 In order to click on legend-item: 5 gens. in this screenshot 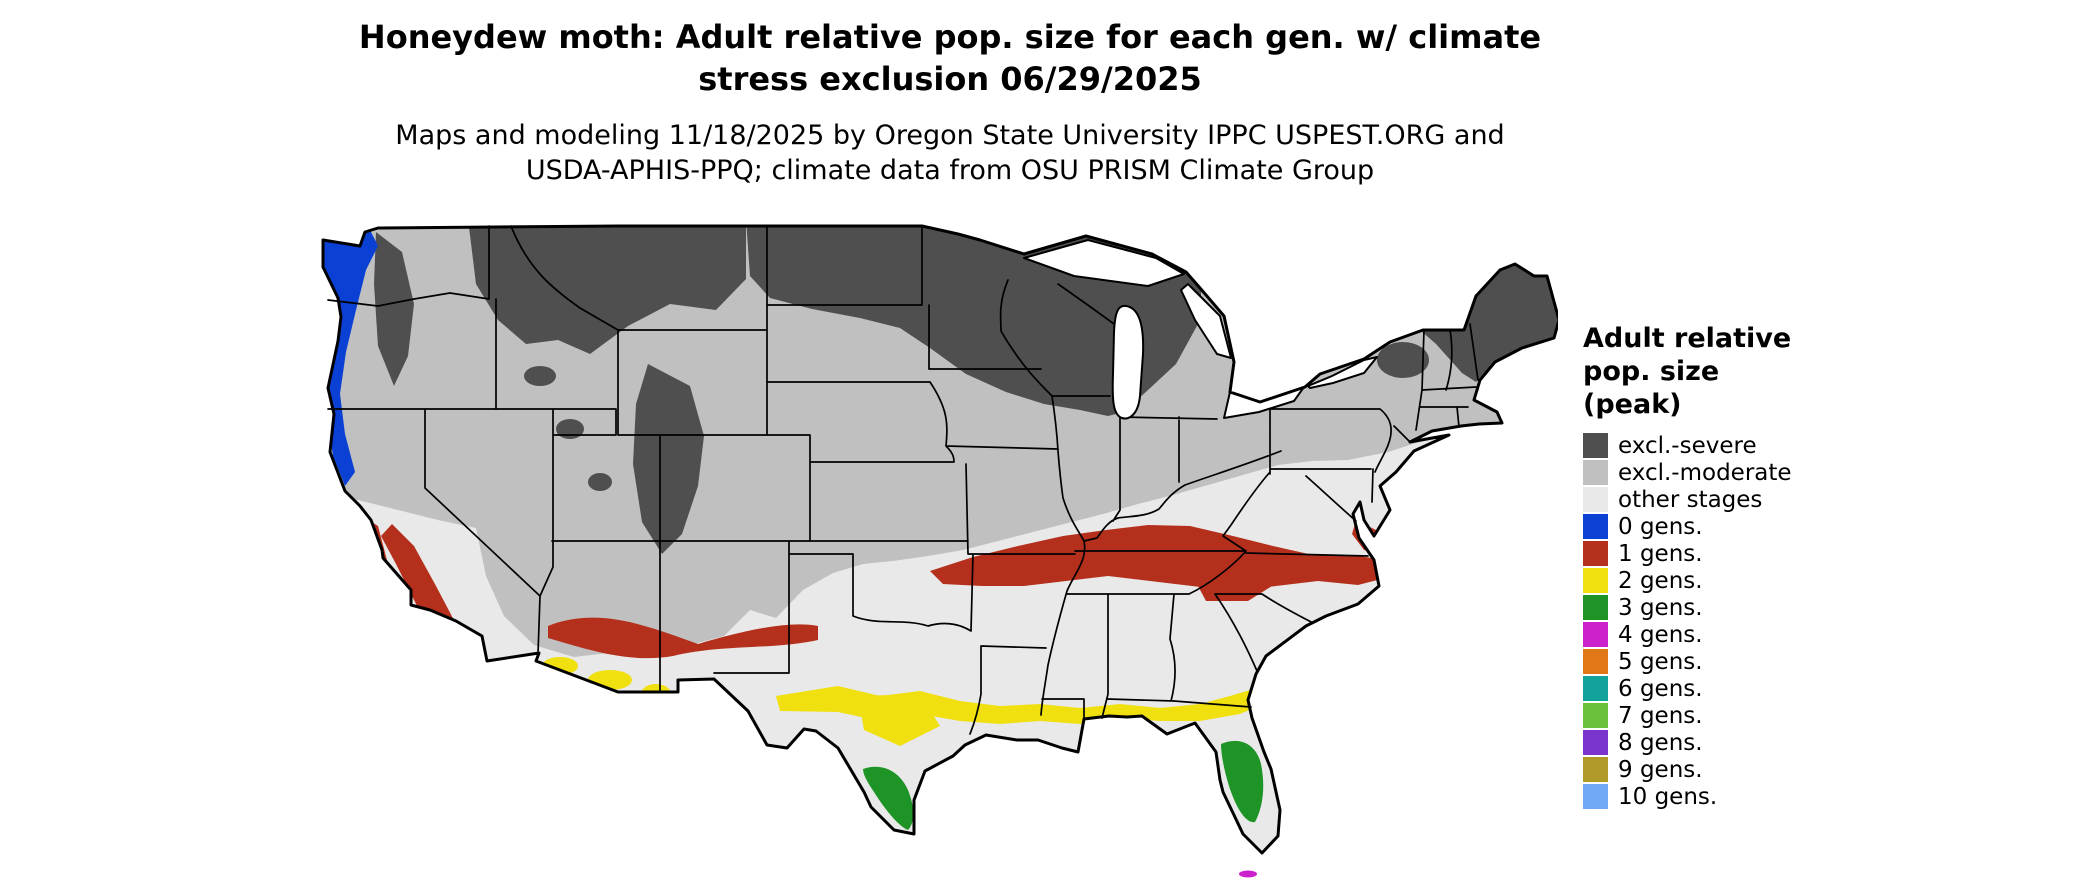, I will do `click(1733, 661)`.